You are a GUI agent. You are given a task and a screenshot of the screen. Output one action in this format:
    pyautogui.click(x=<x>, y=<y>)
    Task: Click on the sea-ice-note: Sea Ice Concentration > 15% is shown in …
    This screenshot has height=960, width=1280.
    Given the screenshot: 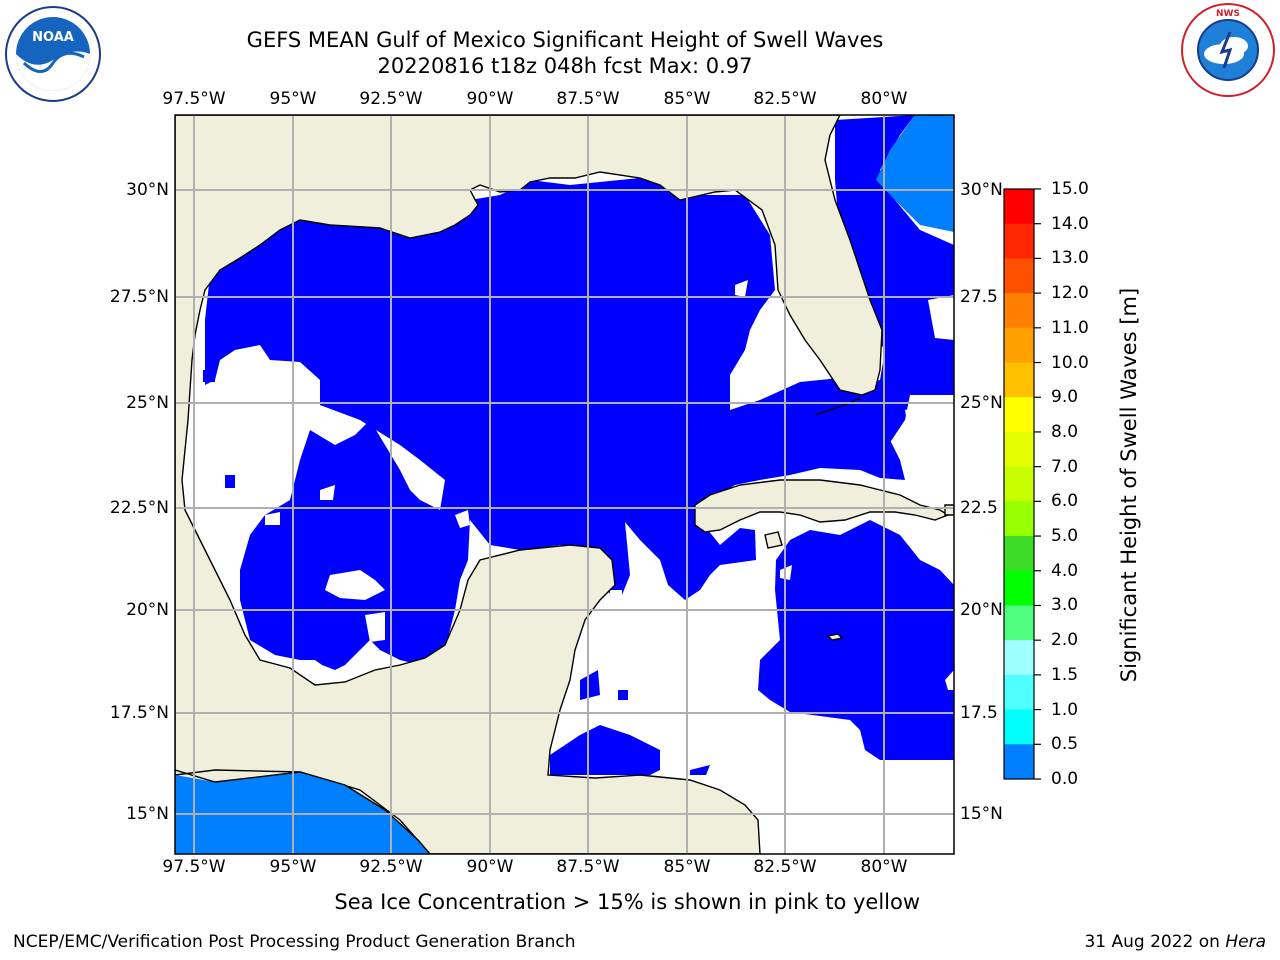 What is the action you would take?
    pyautogui.click(x=627, y=902)
    